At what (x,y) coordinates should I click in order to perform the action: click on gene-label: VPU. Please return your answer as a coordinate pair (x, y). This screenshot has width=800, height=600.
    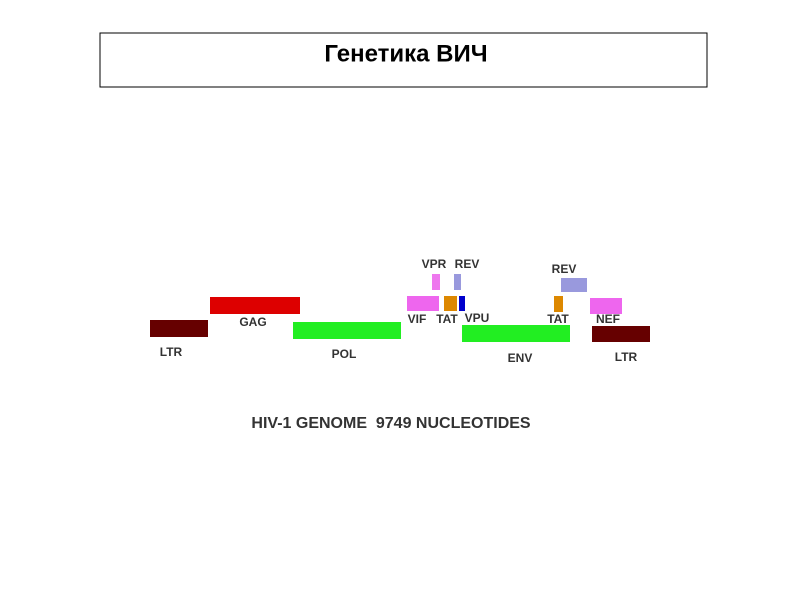
    Looking at the image, I should click on (477, 318).